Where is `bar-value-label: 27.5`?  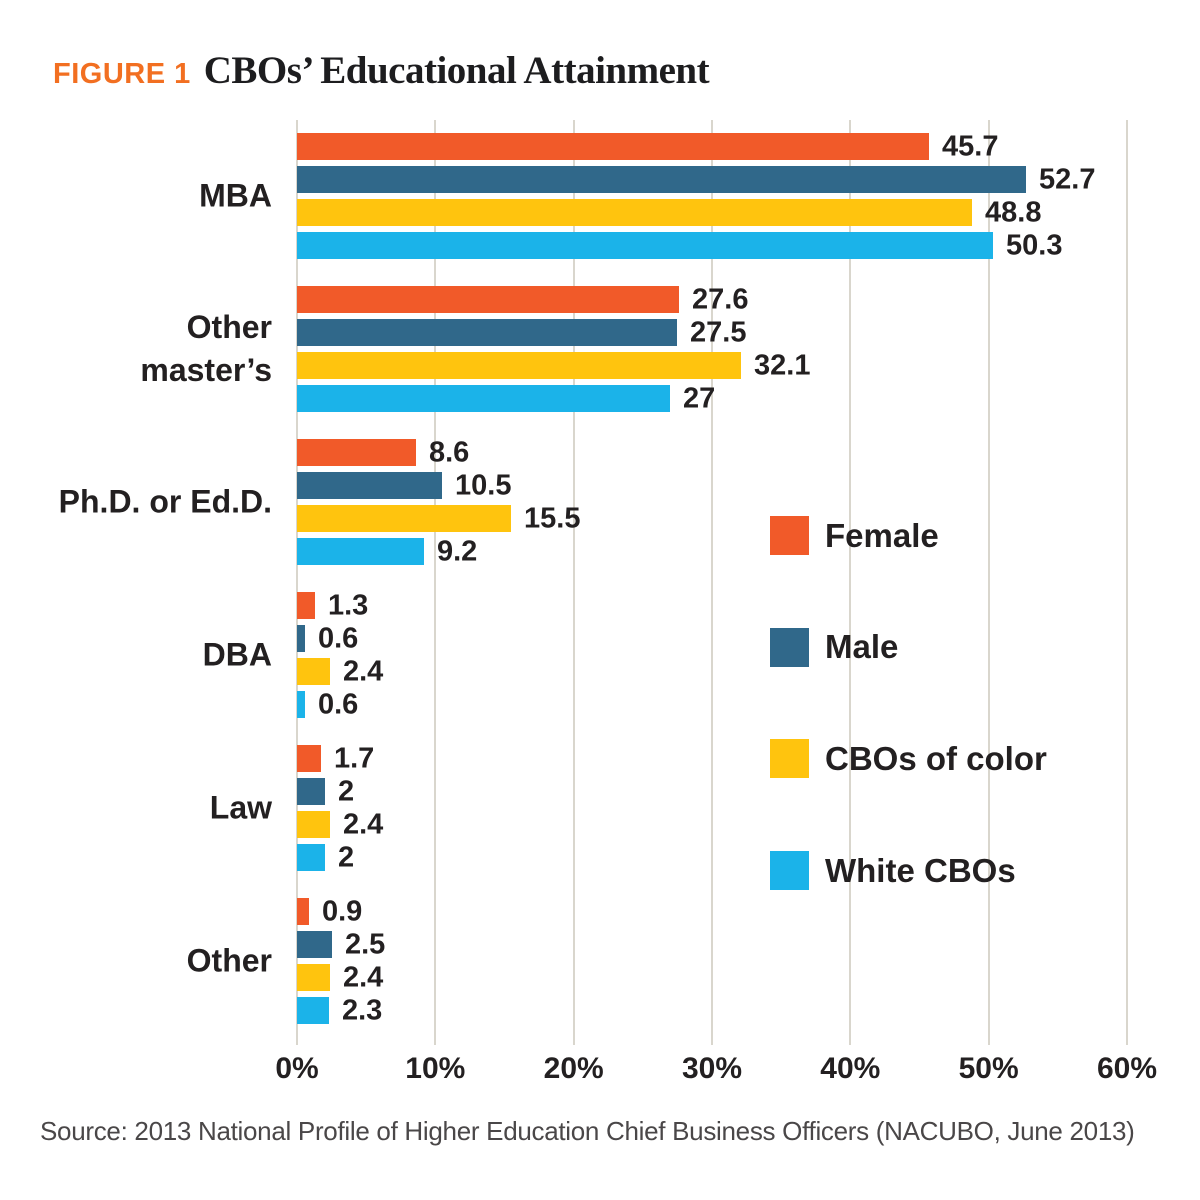
bar-value-label: 27.5 is located at coordinates (718, 332).